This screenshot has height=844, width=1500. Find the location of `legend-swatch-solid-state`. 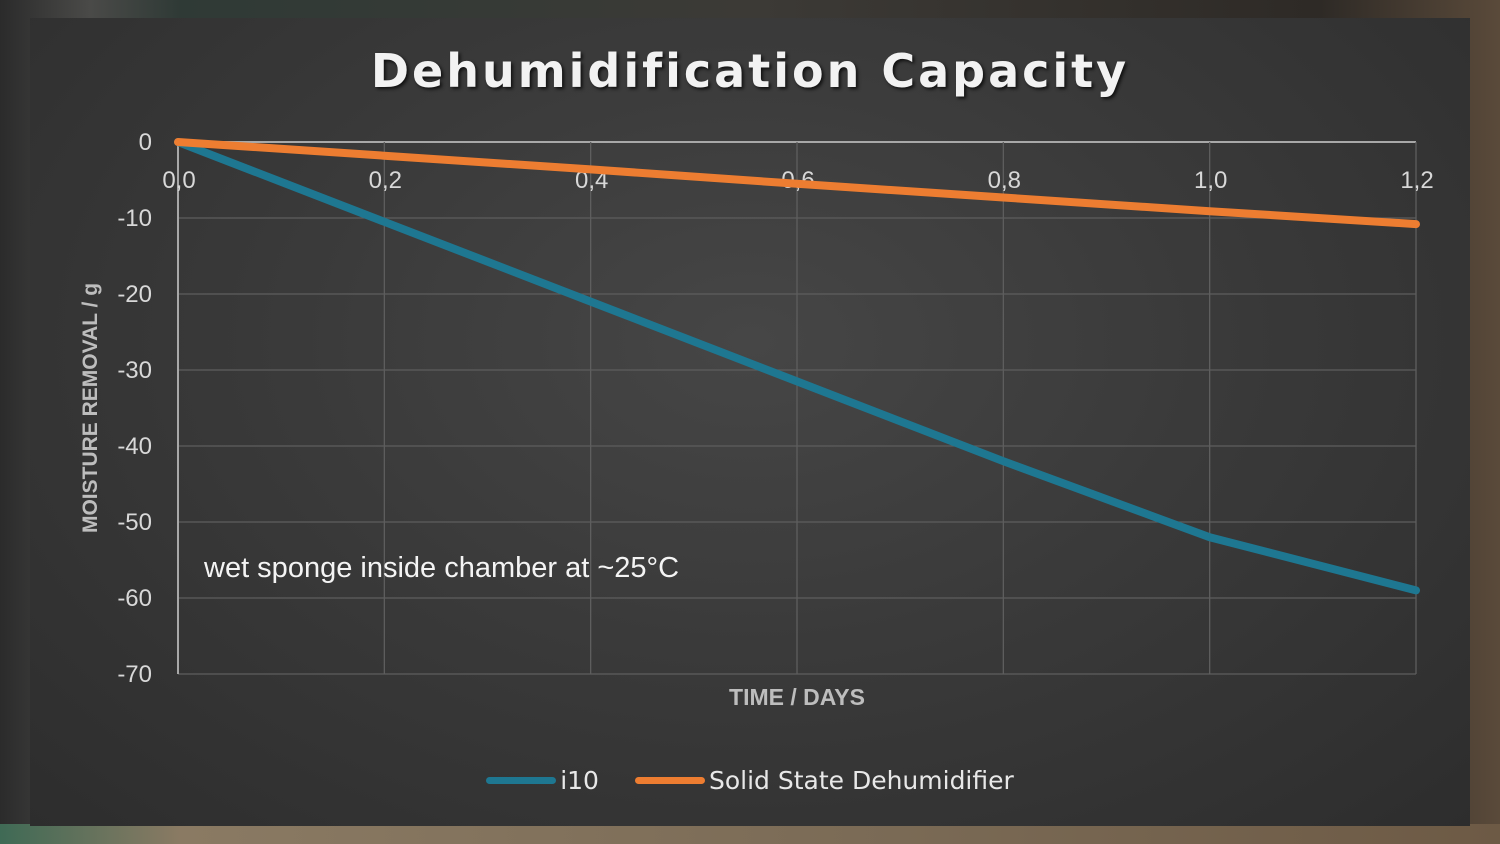

legend-swatch-solid-state is located at coordinates (669, 780).